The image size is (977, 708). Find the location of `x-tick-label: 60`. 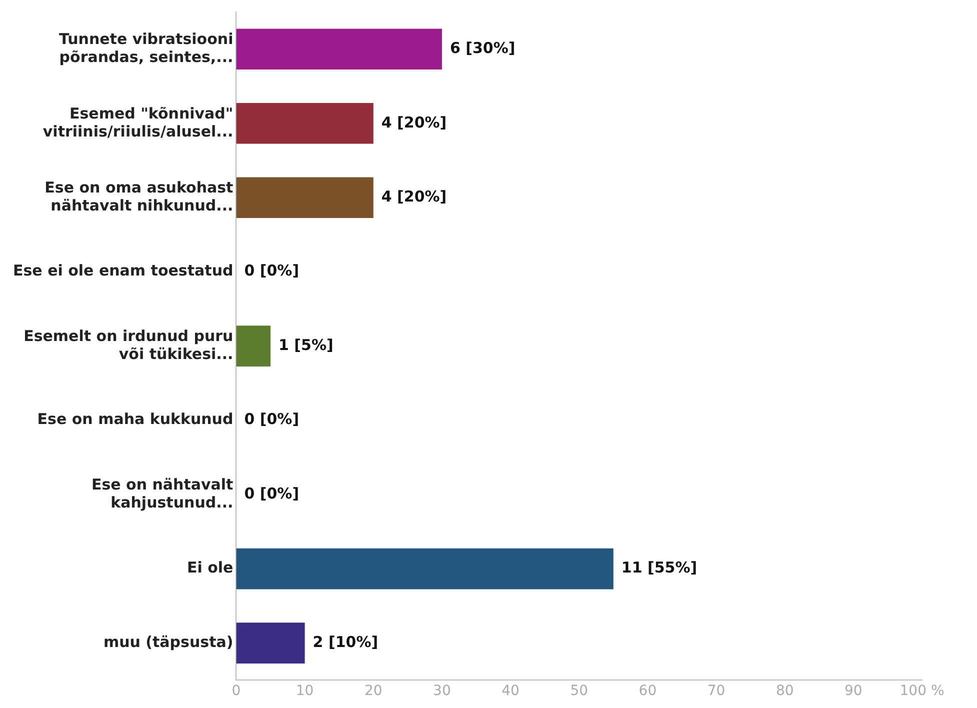

x-tick-label: 60 is located at coordinates (647, 691).